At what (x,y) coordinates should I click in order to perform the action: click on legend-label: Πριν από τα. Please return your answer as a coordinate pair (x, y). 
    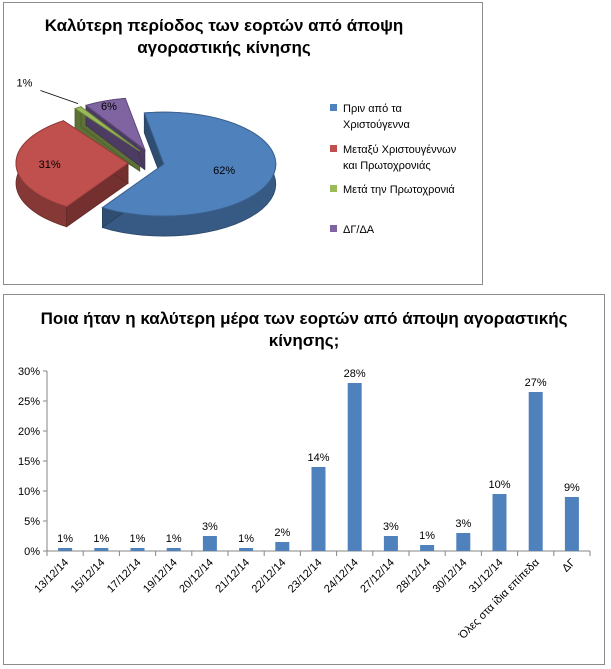
    Looking at the image, I should click on (373, 109).